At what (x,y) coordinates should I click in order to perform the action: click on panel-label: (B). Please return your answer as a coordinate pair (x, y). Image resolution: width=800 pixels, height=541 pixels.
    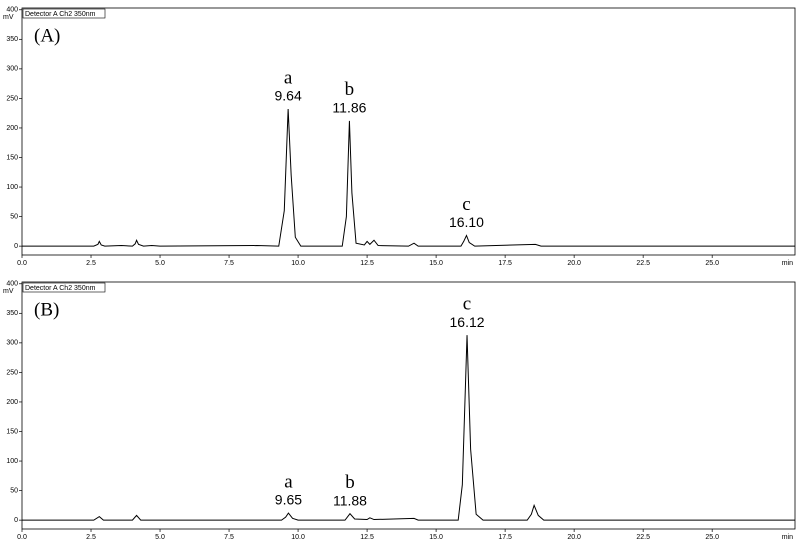
    Looking at the image, I should click on (46, 309).